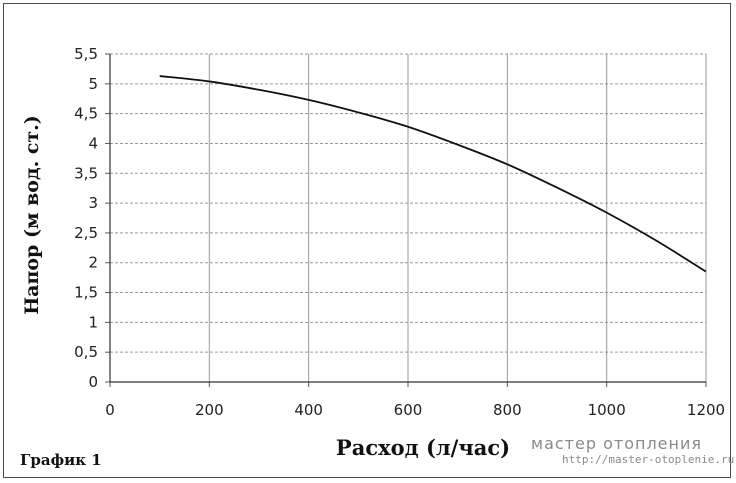 The height and width of the screenshot is (483, 736). Describe the element at coordinates (706, 410) in the screenshot. I see `x-tick-label: 1200` at that location.